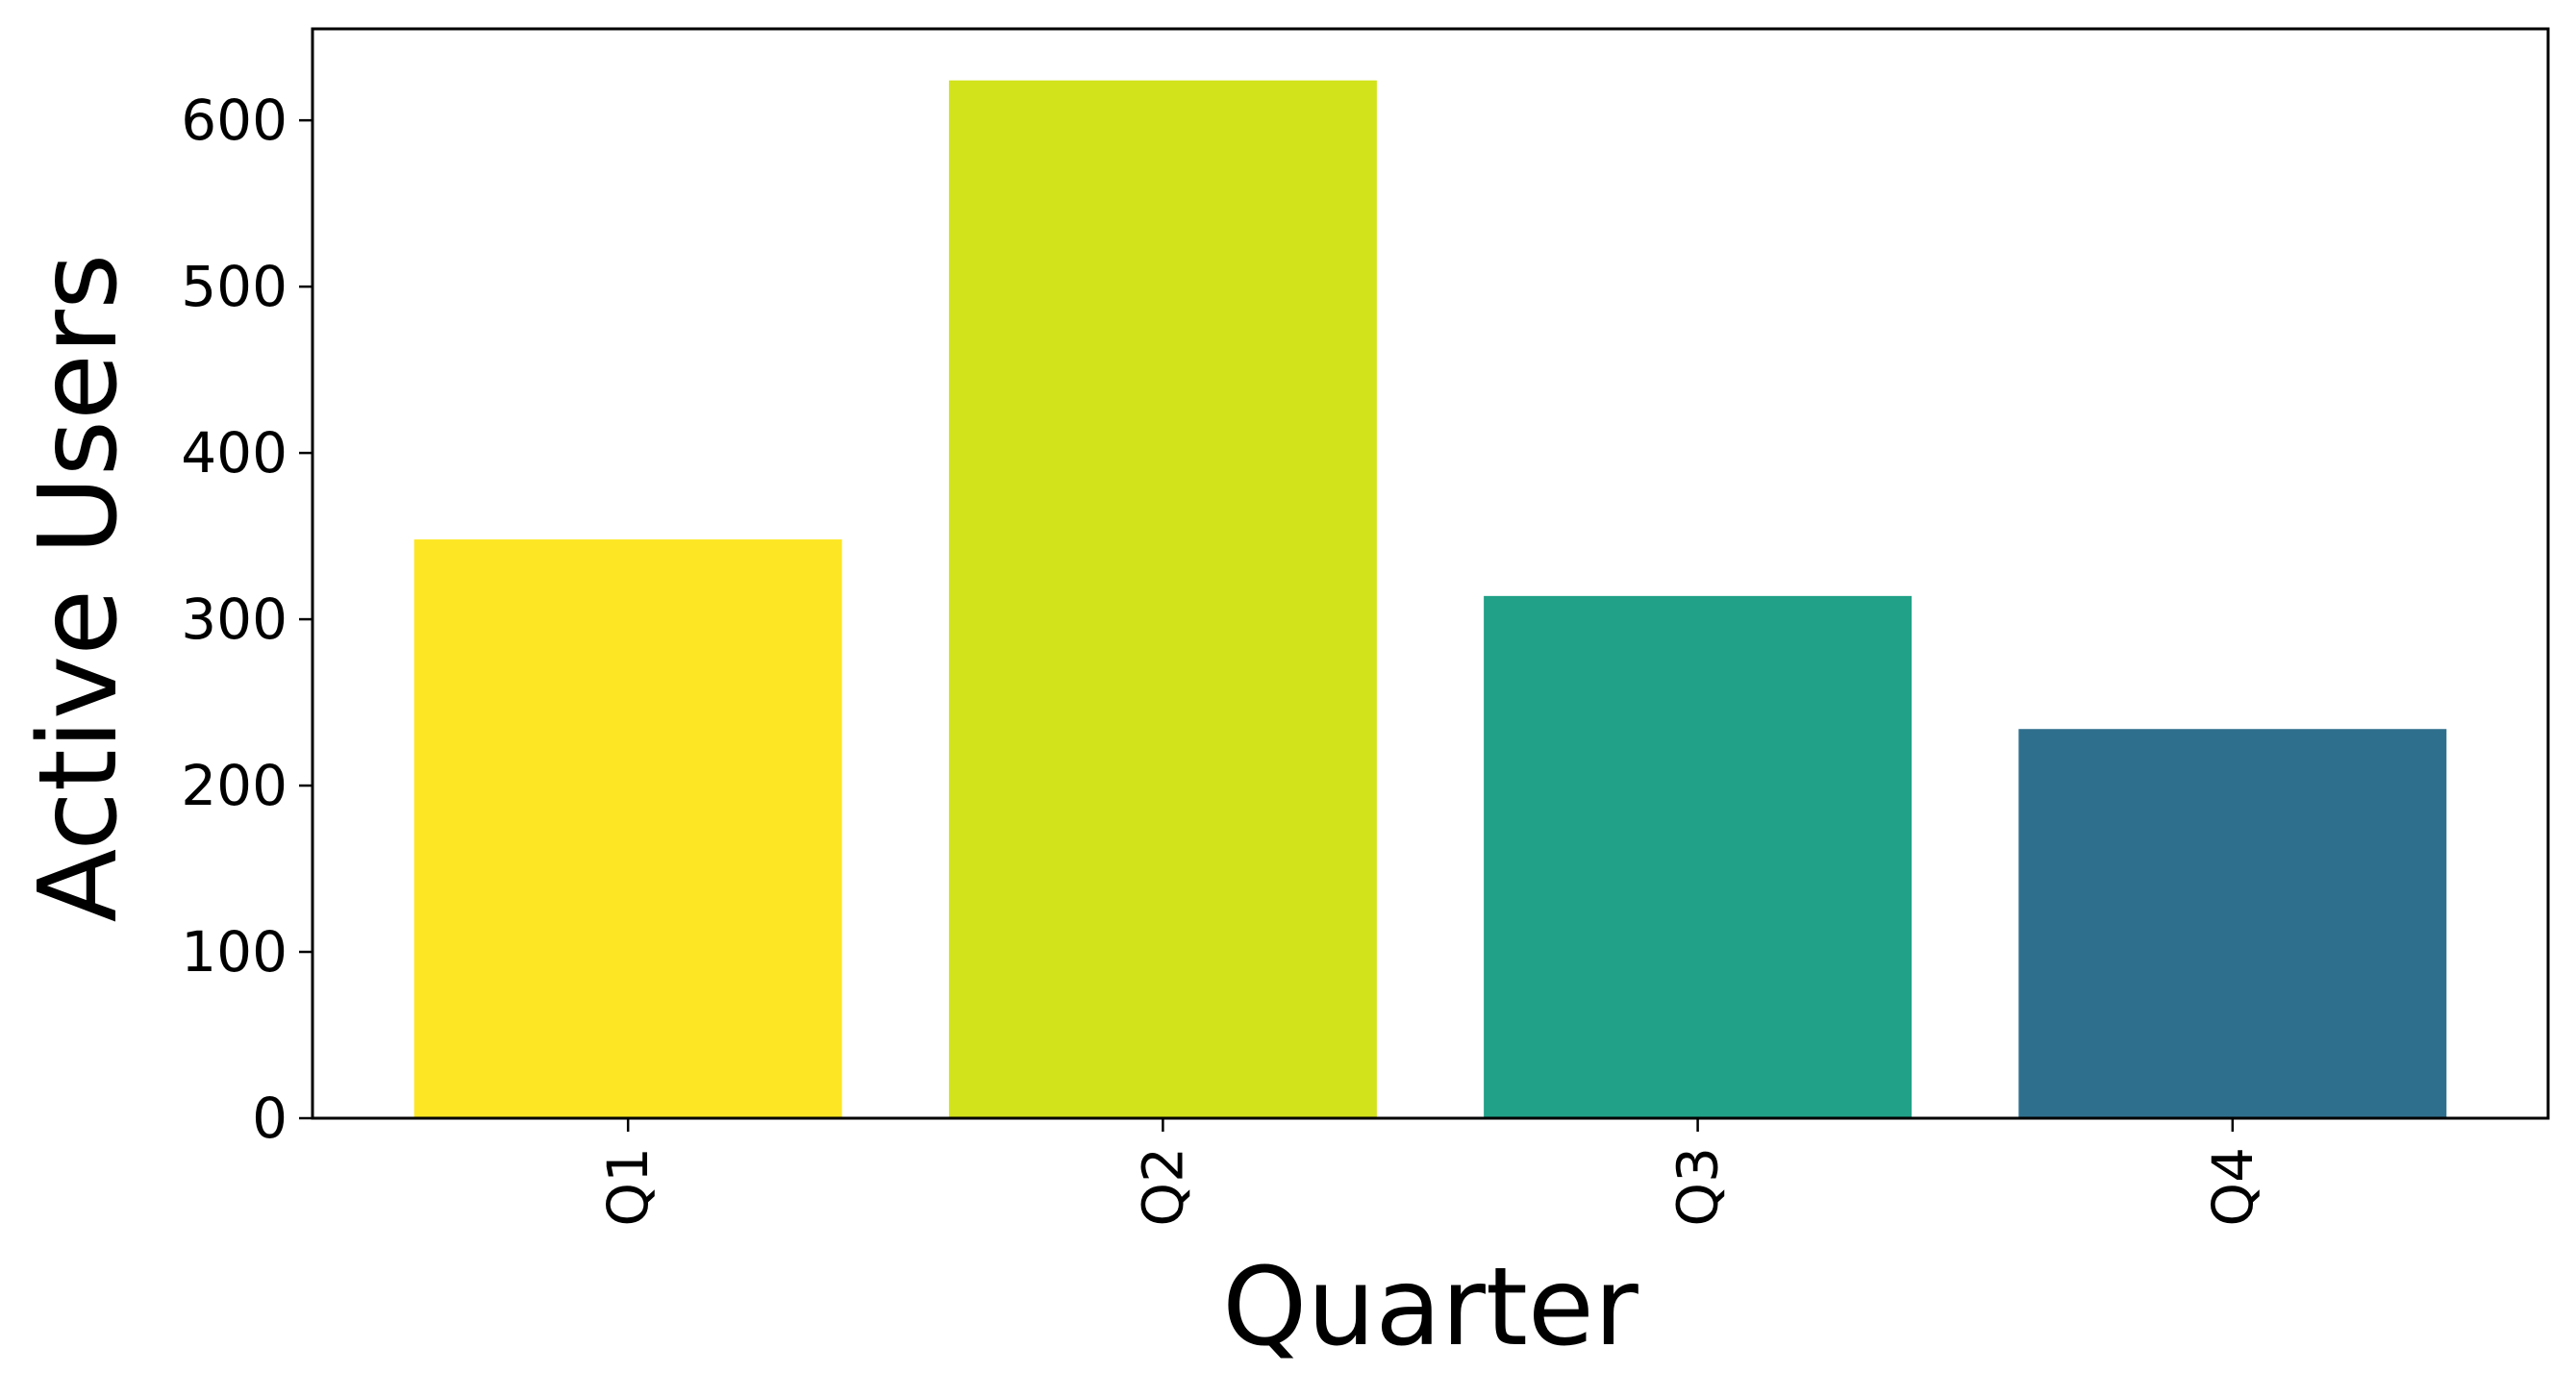 The height and width of the screenshot is (1398, 2576). Describe the element at coordinates (234, 453) in the screenshot. I see `y-tick-label: 400` at that location.